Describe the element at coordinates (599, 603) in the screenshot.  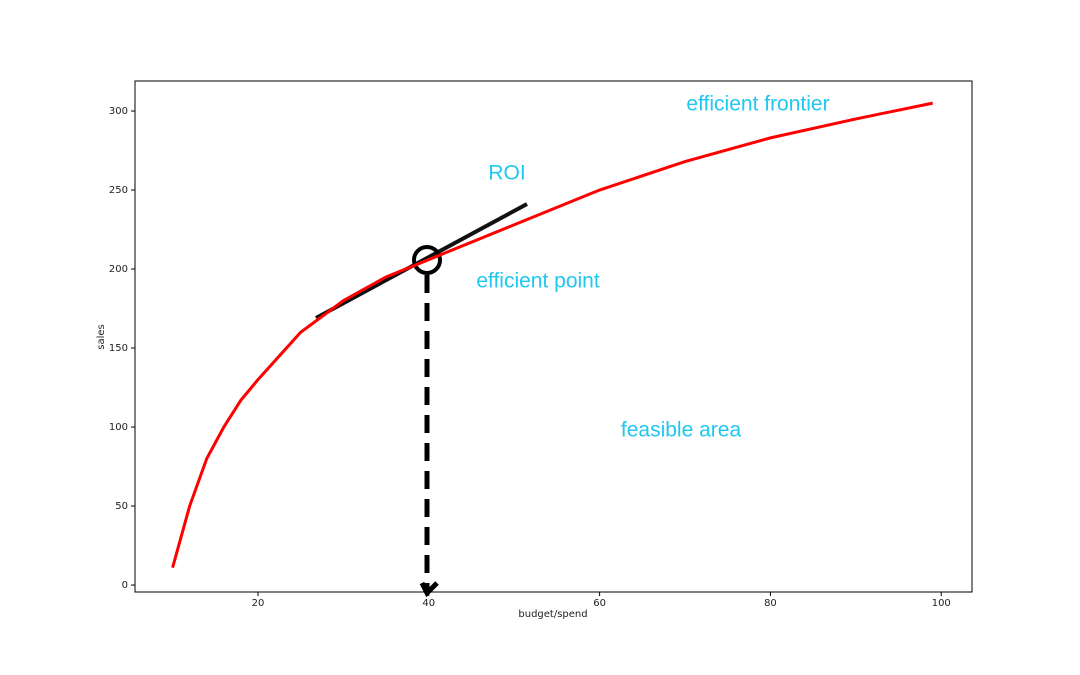
I see `x-tick-label: 60` at that location.